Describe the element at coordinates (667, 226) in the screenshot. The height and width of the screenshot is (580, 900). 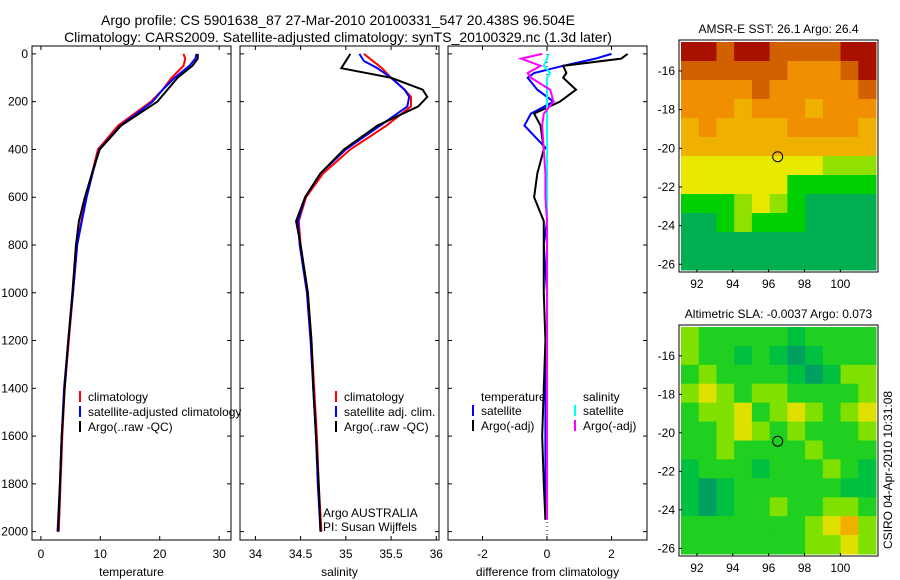
I see `y-tick-label: -24` at that location.